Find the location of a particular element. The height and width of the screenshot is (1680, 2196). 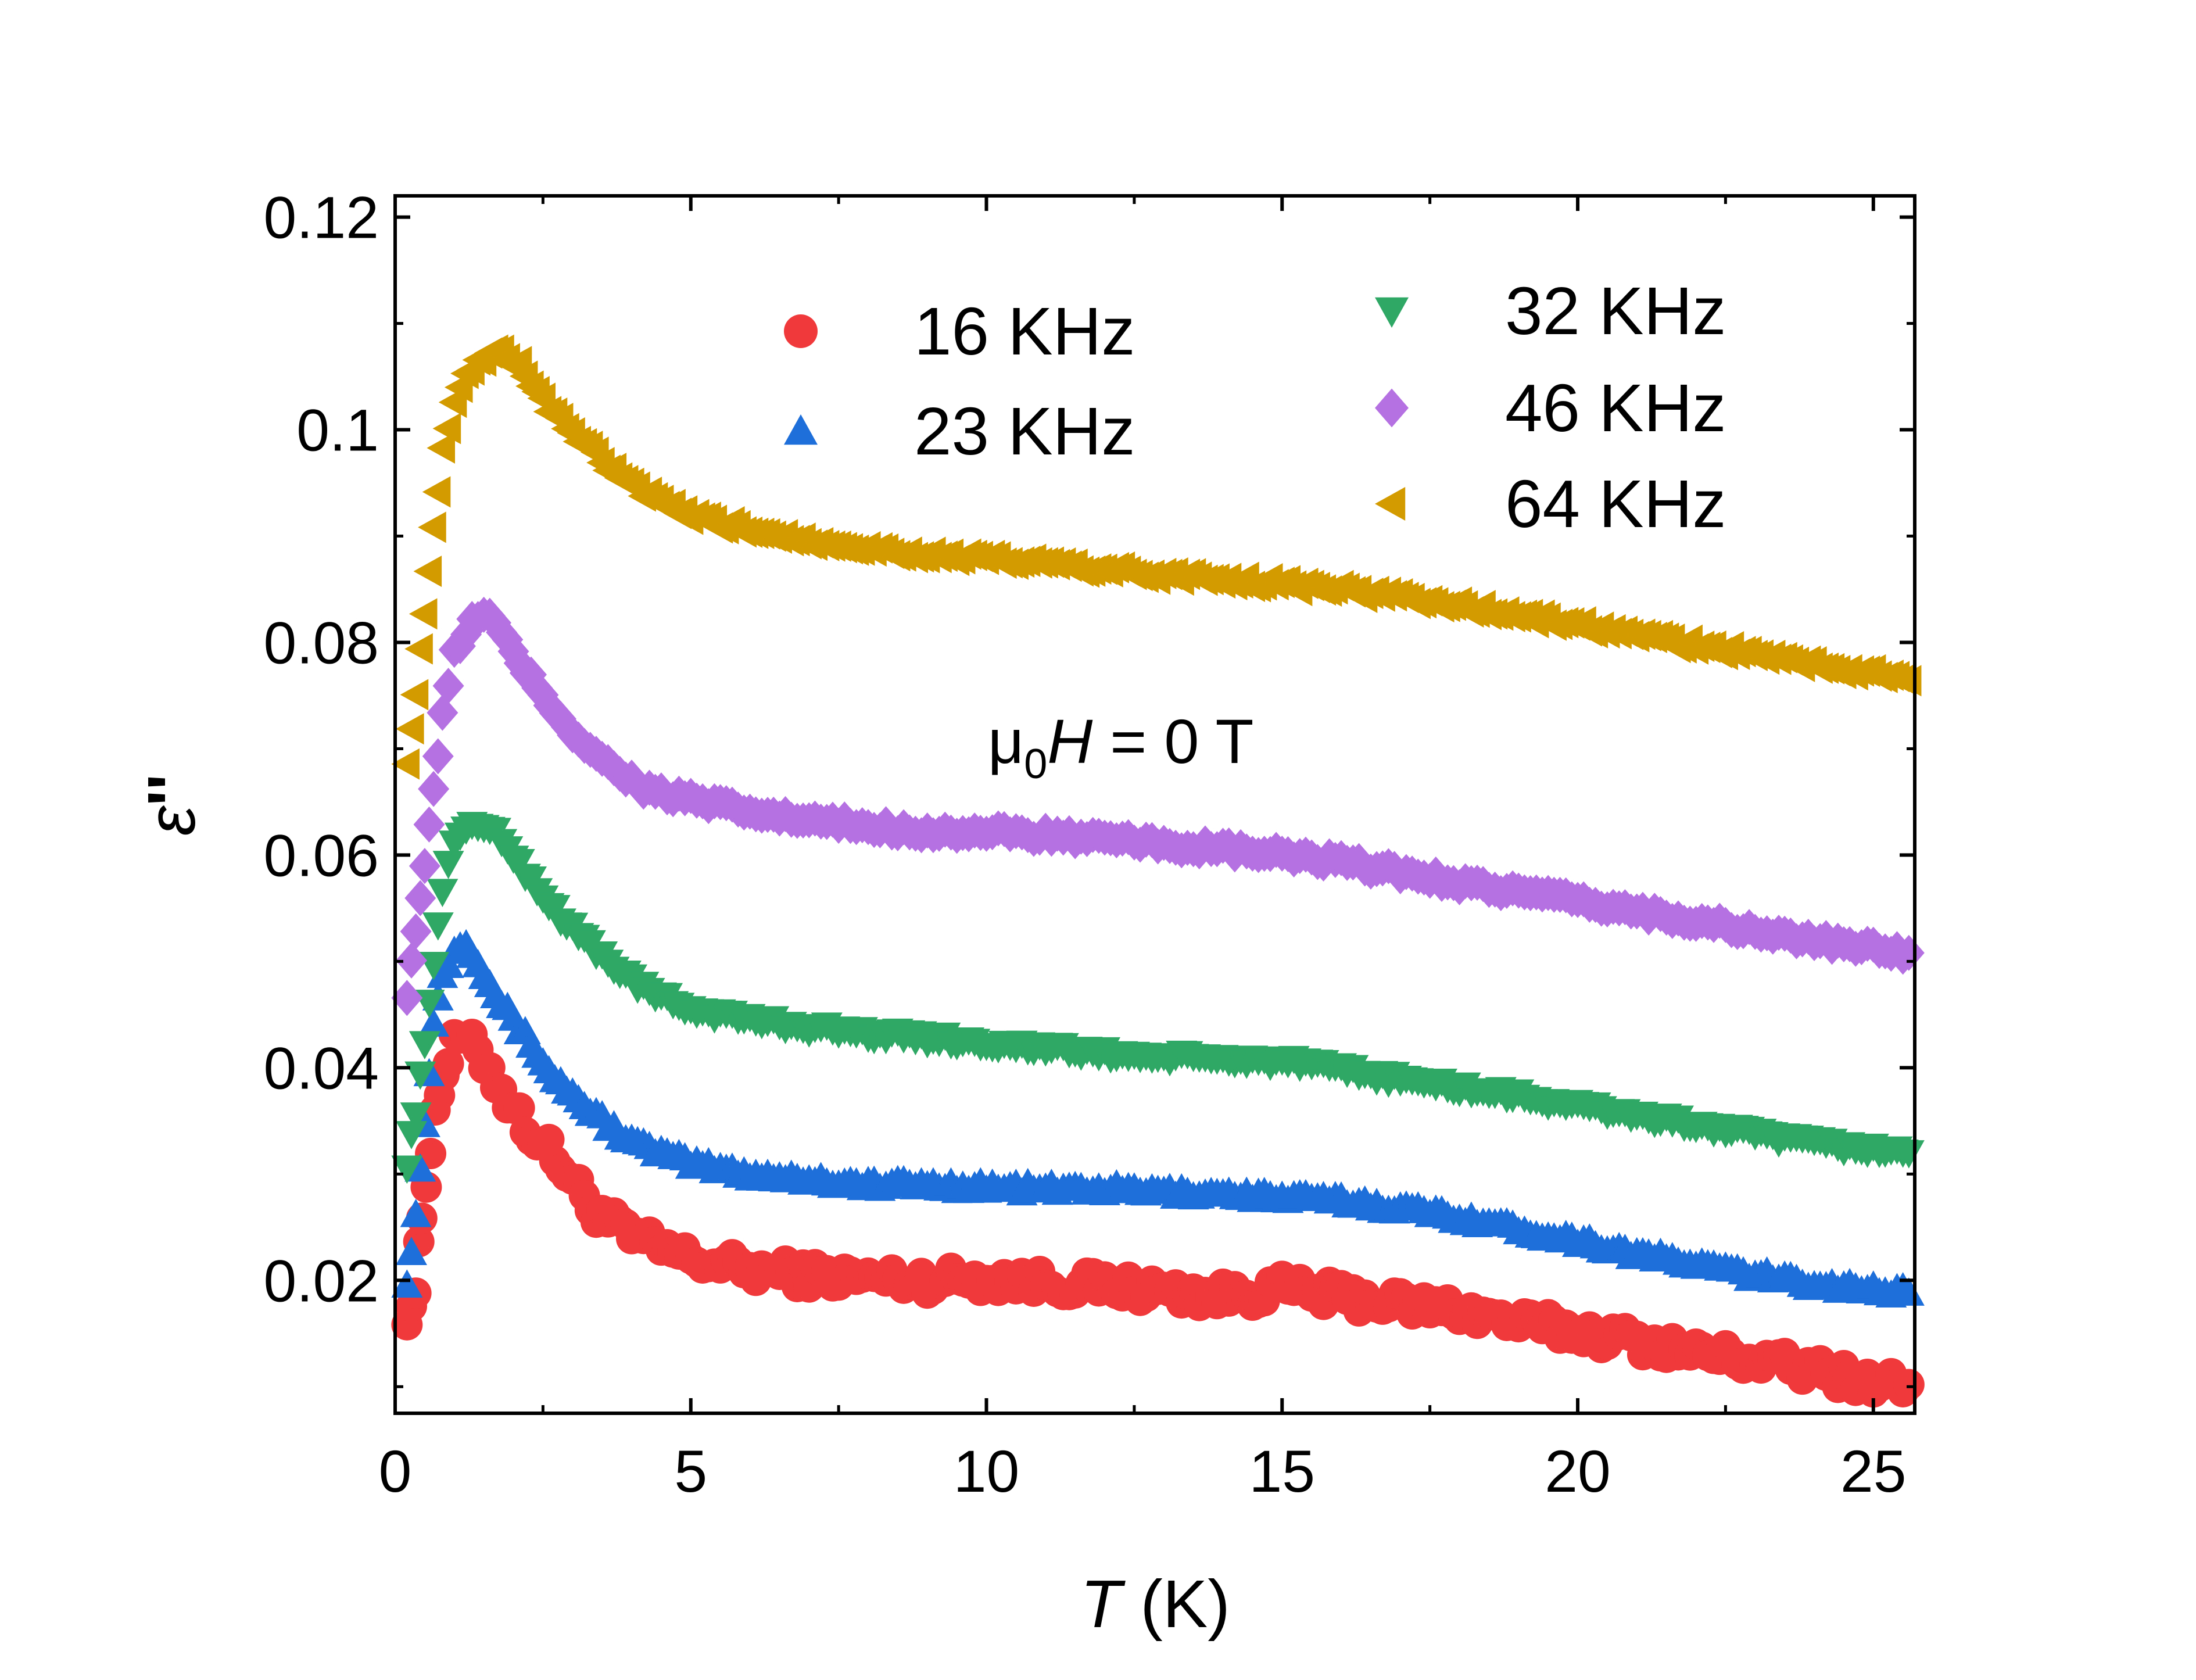

y-tick-label: 0.08 is located at coordinates (321, 643).